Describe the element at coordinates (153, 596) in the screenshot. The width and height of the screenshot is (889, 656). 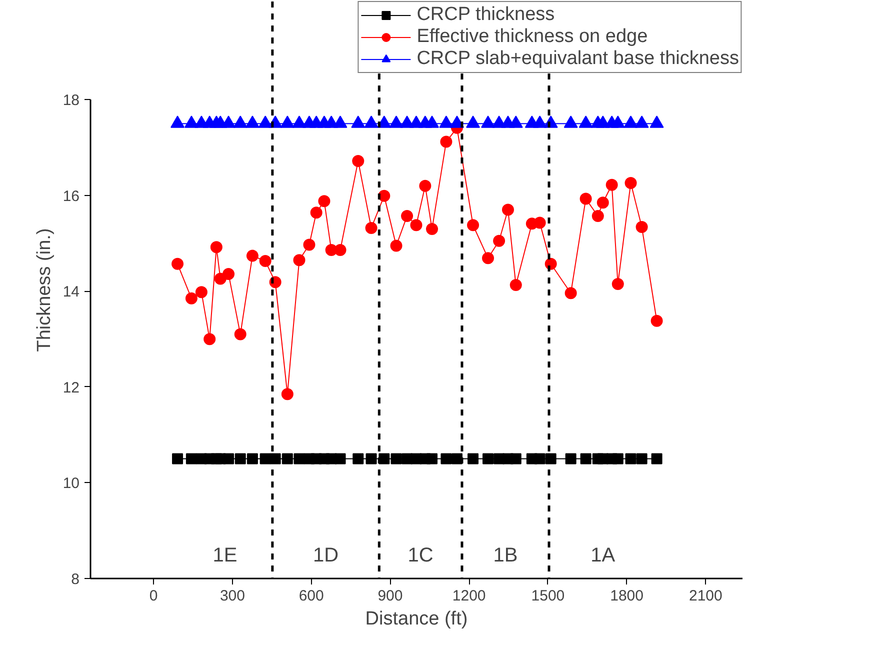
I see `x-tick-label: 0` at that location.